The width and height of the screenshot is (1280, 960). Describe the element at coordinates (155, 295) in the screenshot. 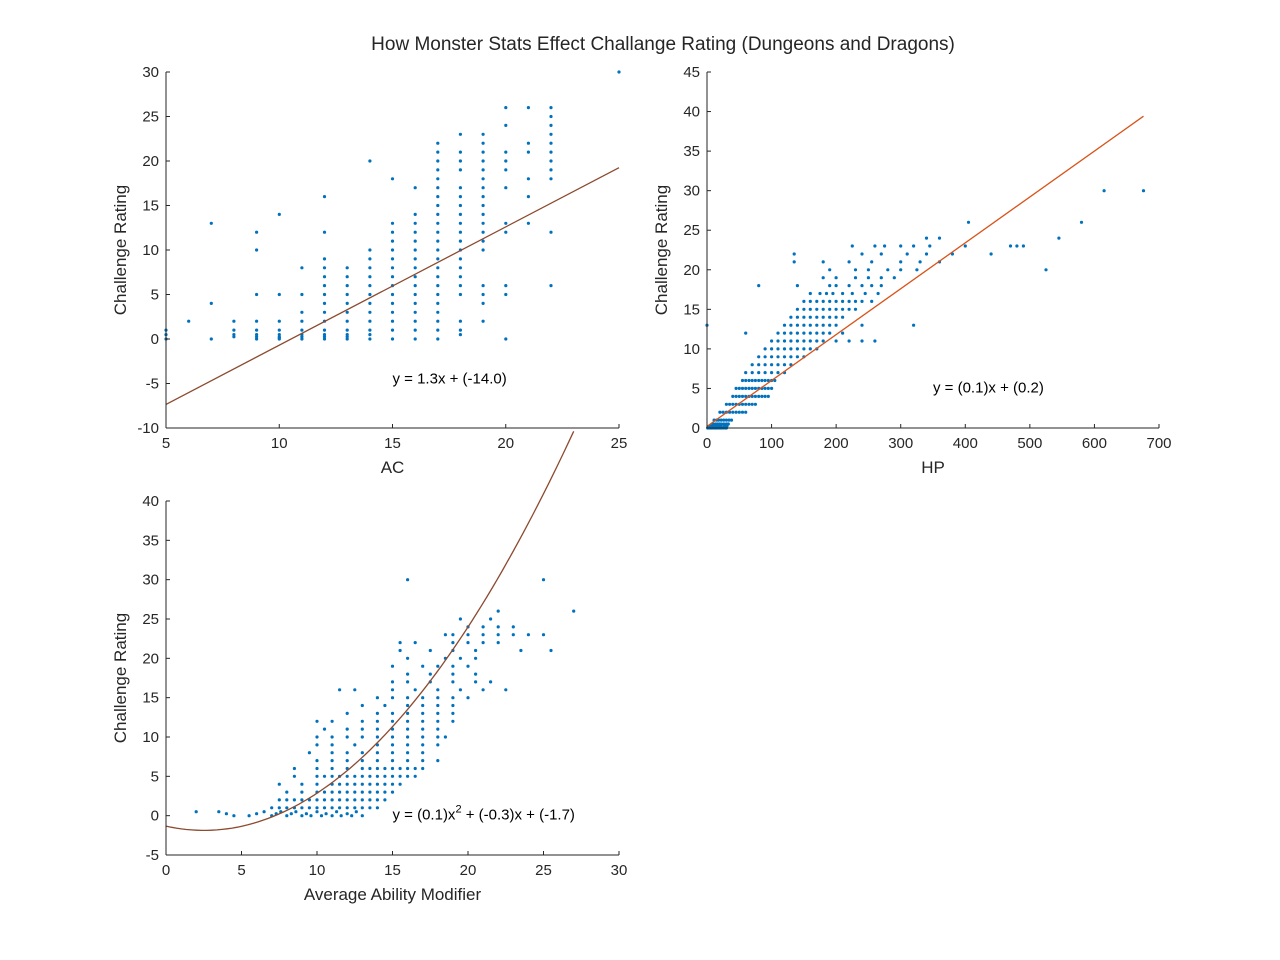

I see `ac-y-tick-label: 5` at that location.